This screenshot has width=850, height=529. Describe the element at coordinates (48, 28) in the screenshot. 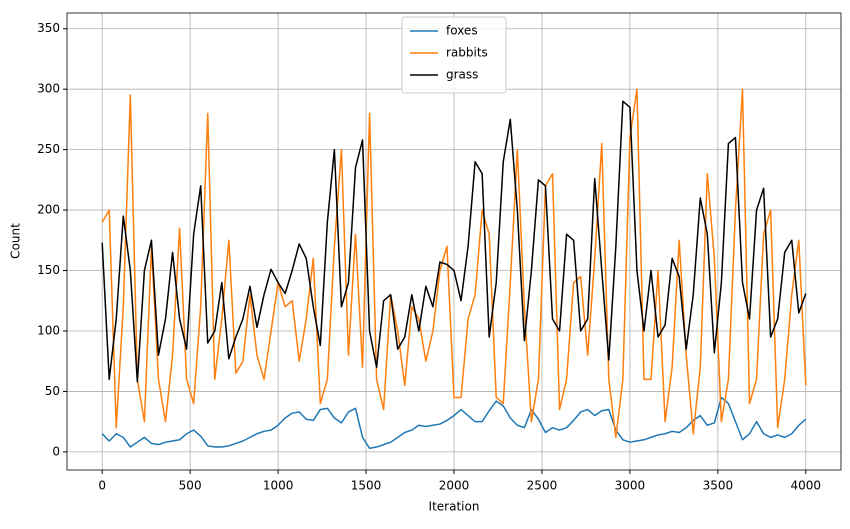

I see `y-tick-label: 350` at that location.